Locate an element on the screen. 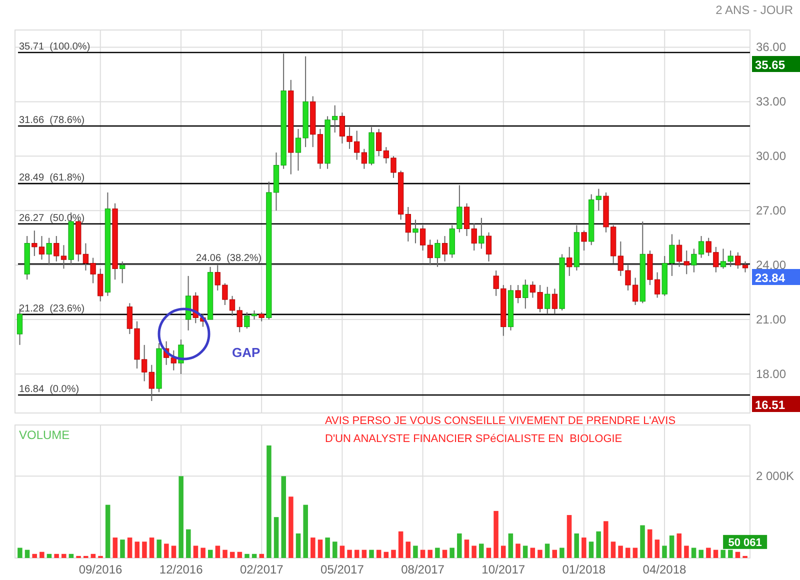 The height and width of the screenshot is (580, 800). y-tick-label: 21.00 is located at coordinates (771, 319).